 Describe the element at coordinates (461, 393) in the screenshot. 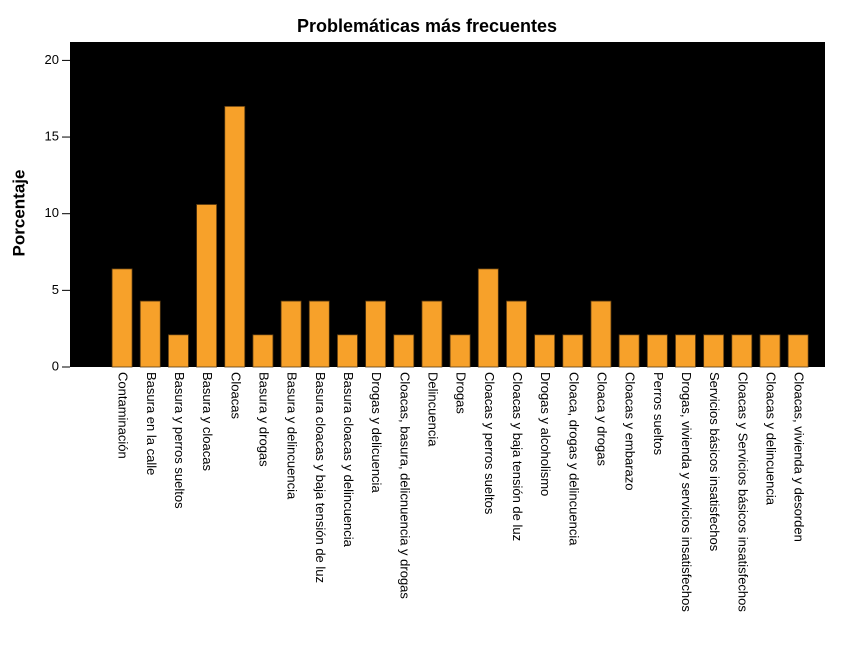

I see `x-tick-label: Drogas` at that location.